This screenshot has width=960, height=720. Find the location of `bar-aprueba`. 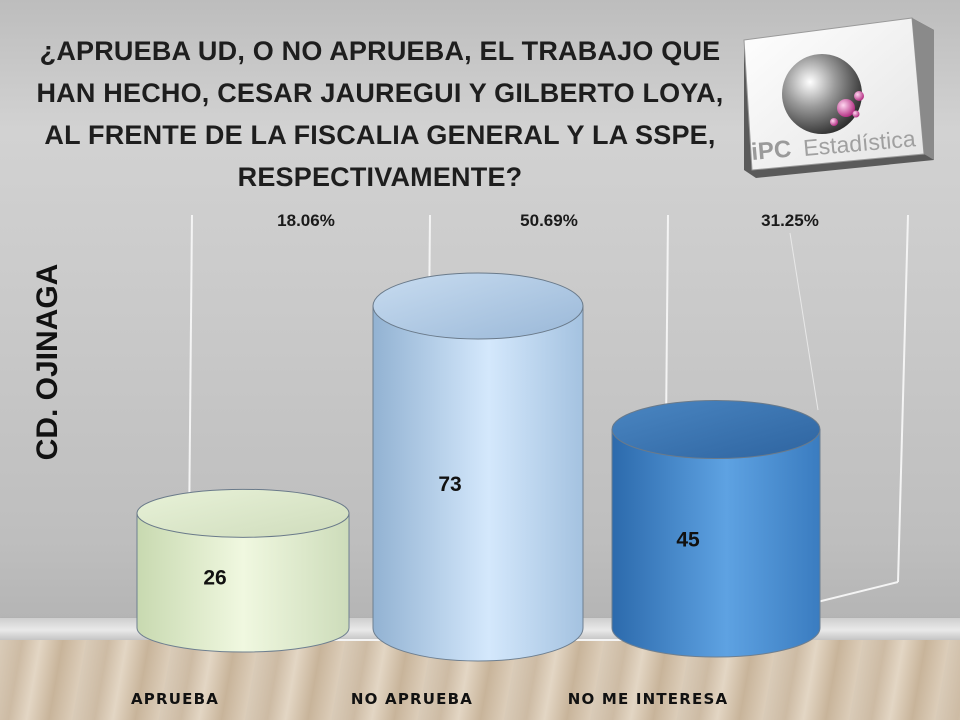

bar-aprueba is located at coordinates (243, 570).